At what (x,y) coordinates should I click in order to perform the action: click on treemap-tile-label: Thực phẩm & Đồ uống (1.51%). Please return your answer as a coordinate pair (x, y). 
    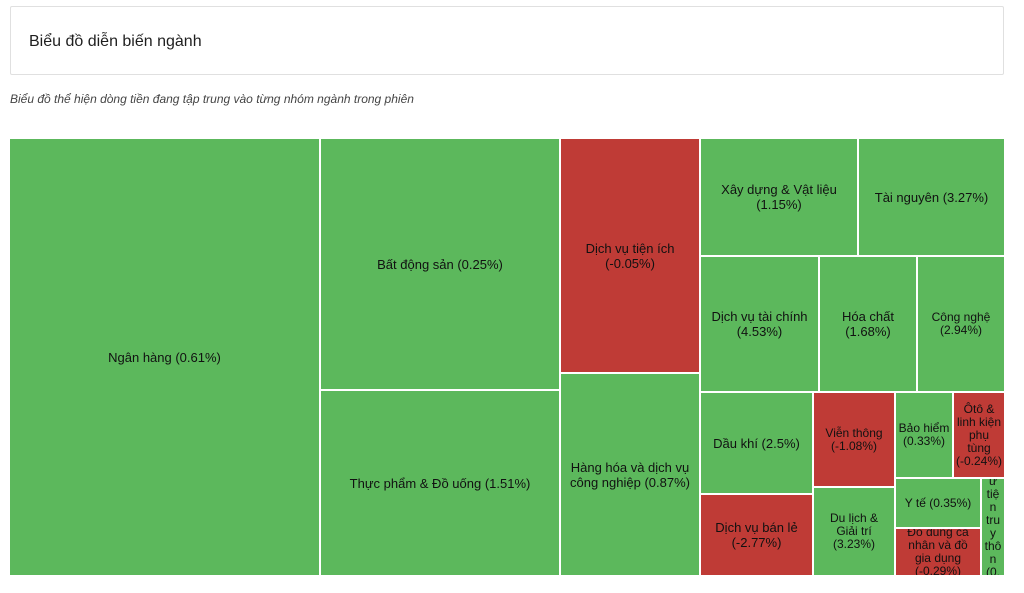
    Looking at the image, I should click on (440, 483).